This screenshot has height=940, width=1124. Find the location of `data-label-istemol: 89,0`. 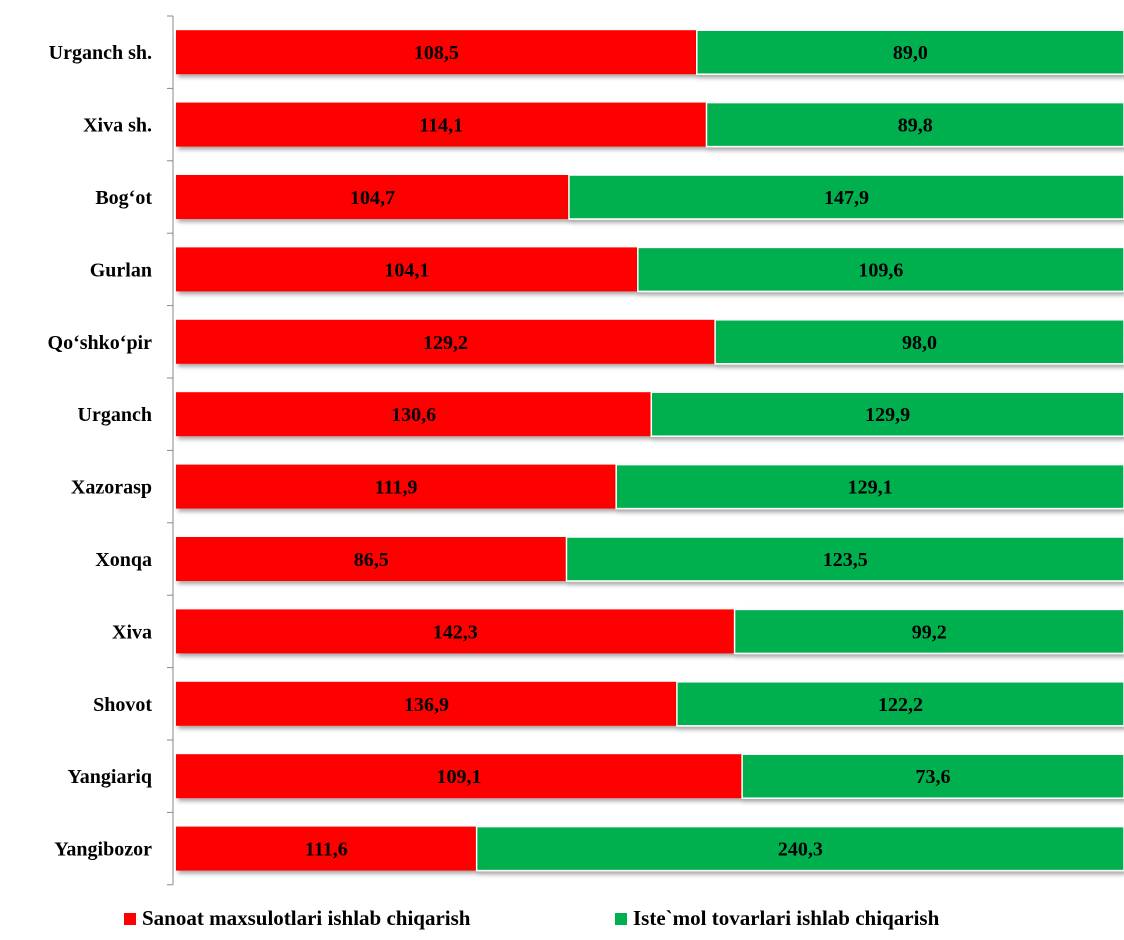

data-label-istemol: 89,0 is located at coordinates (910, 53).